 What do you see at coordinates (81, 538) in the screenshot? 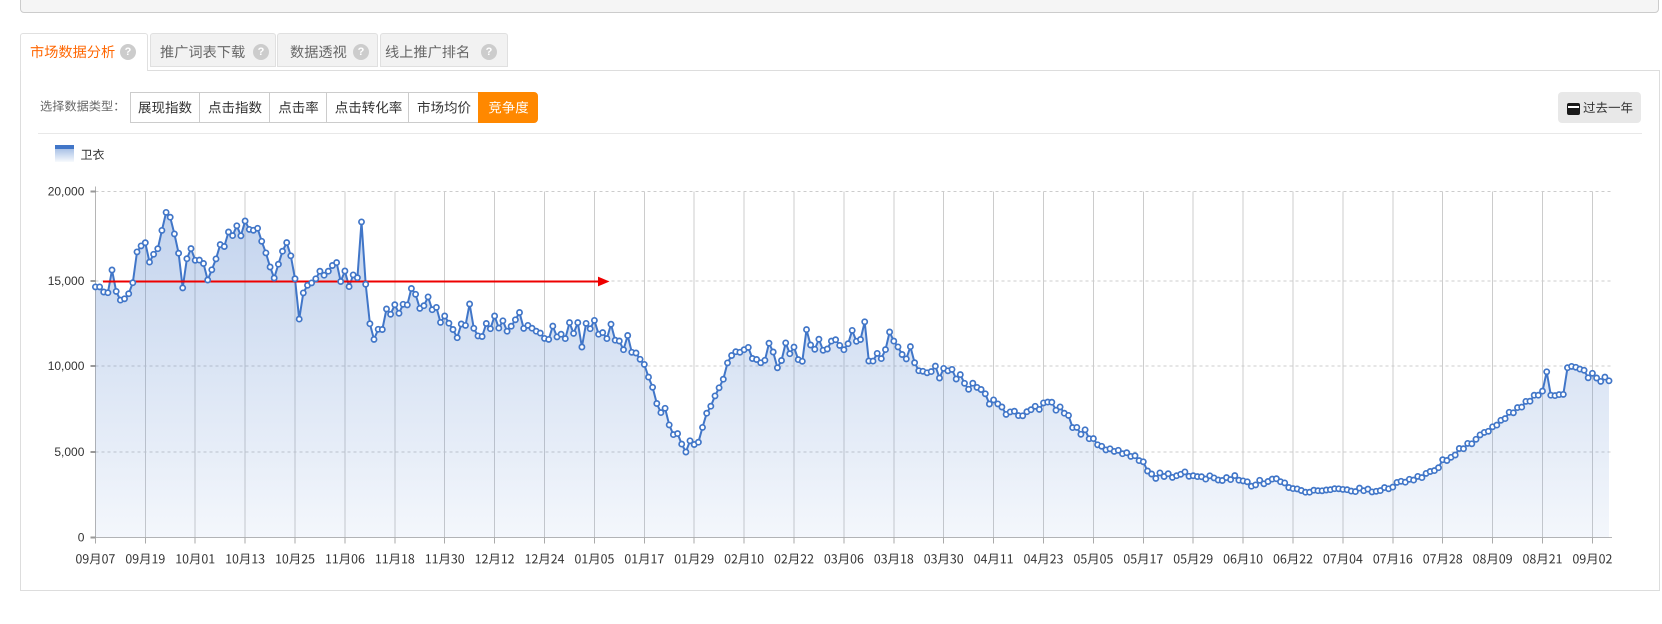
I see `svg-text: 0` at bounding box center [81, 538].